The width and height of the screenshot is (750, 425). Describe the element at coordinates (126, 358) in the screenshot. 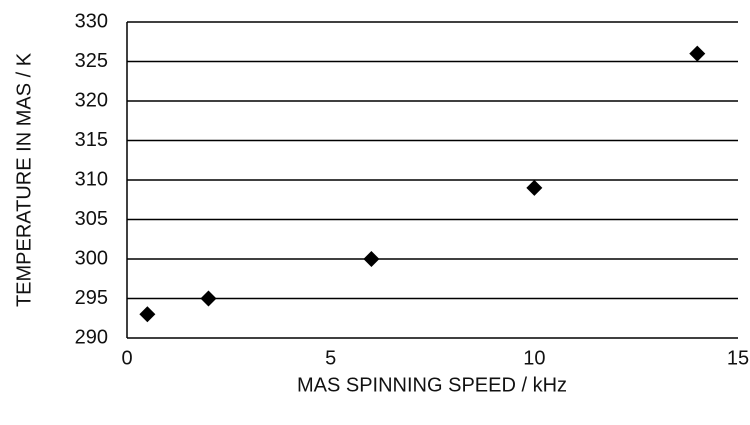

I see `x-tick-label: 0` at that location.